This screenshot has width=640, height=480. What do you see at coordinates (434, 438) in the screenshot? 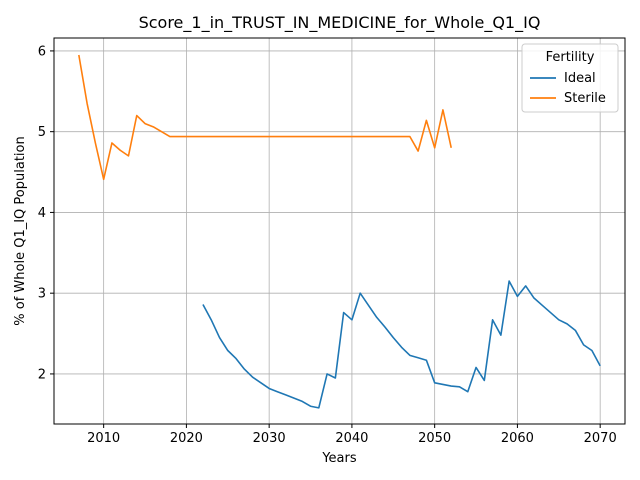
I see `x-tick-label: 2050` at bounding box center [434, 438].